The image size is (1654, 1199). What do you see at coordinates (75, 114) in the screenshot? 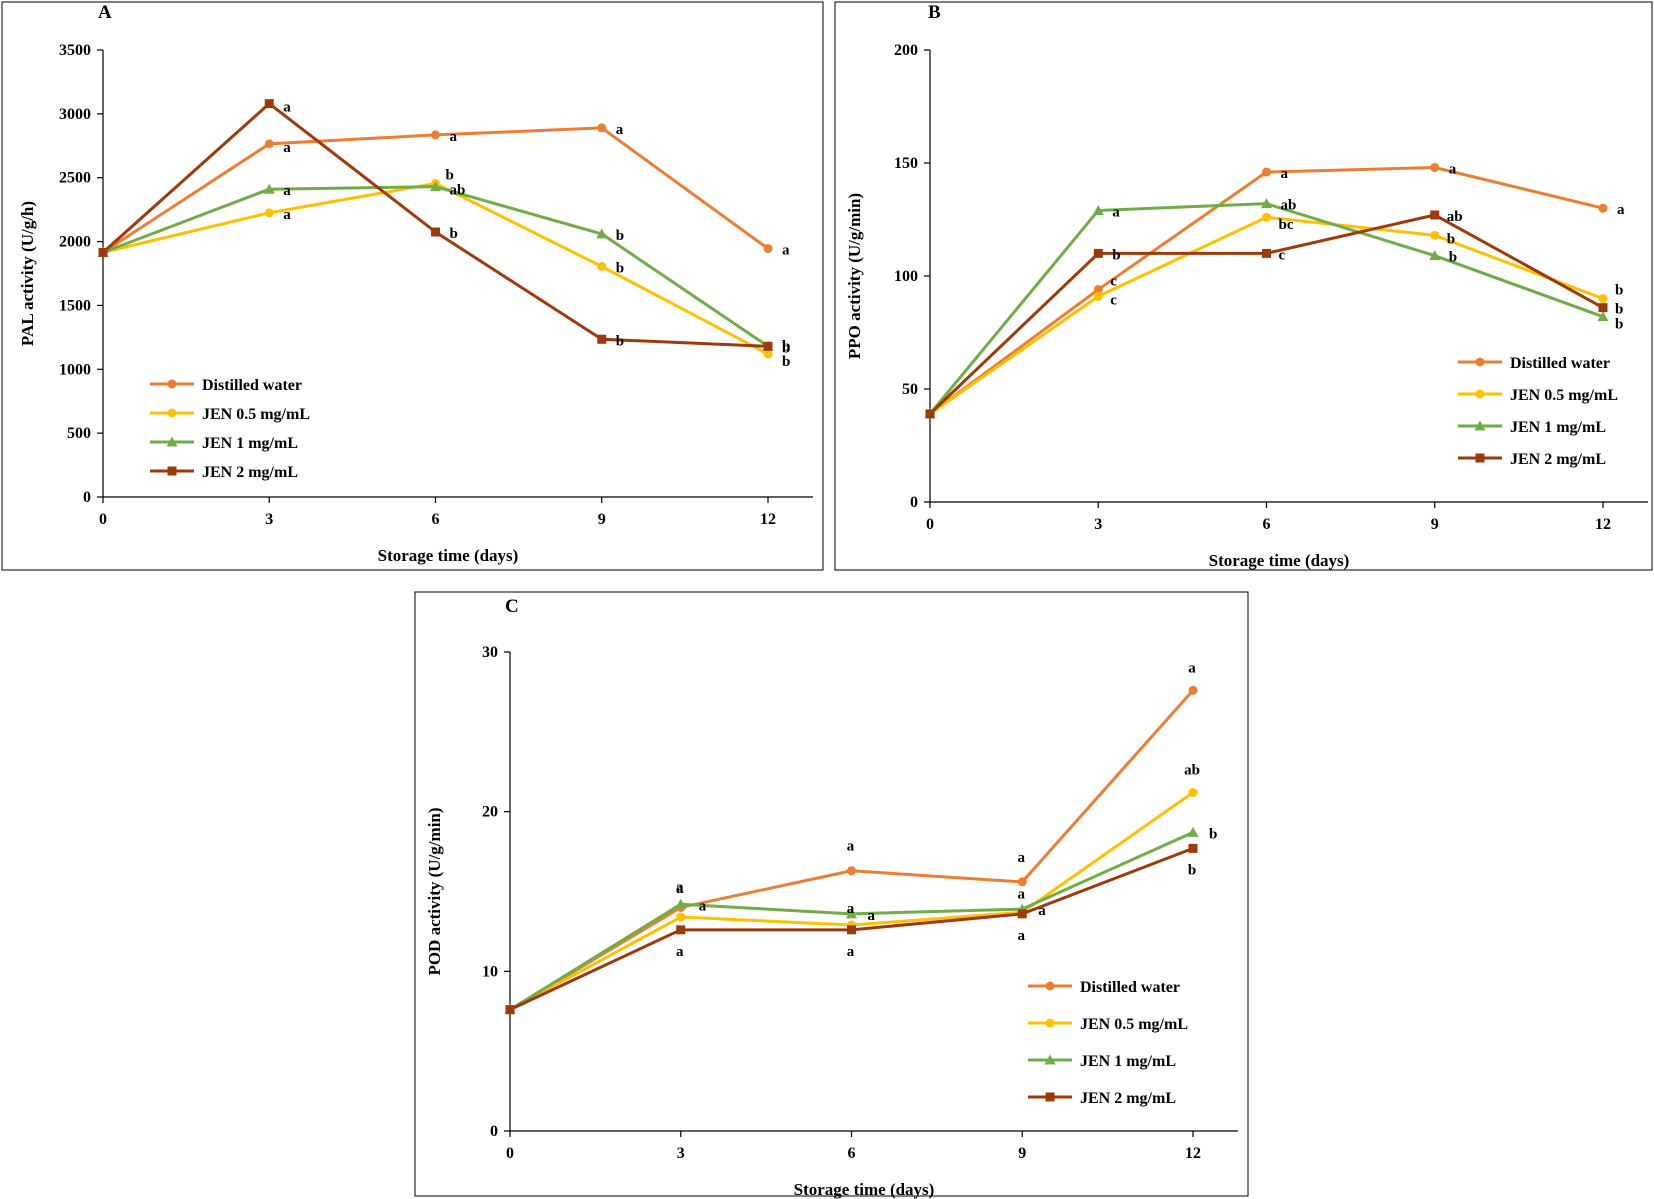
I see `y-tick-label: 3000` at bounding box center [75, 114].